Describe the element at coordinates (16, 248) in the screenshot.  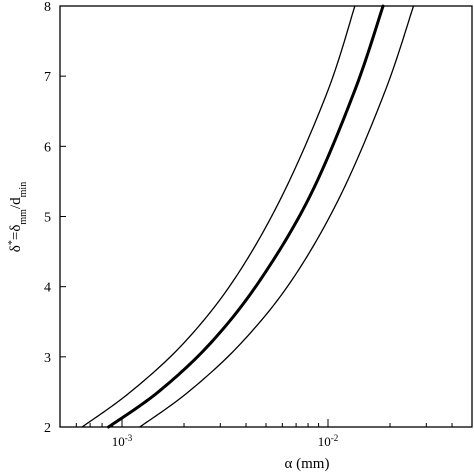
I see `y-label-base: δ` at that location.